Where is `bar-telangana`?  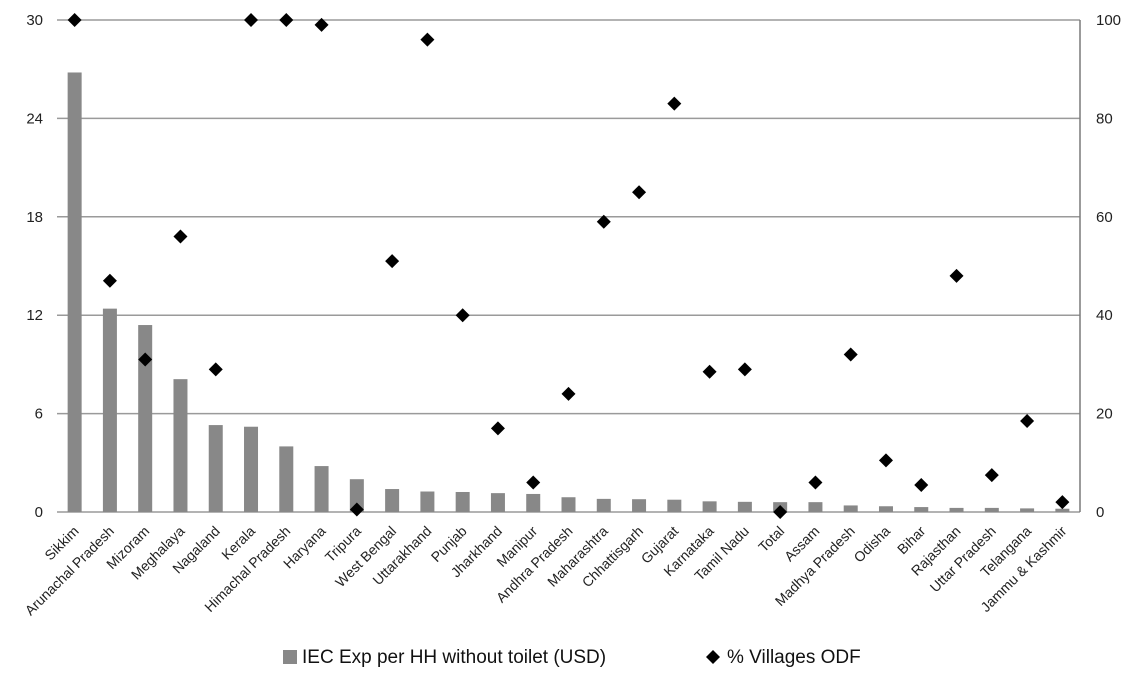 bar-telangana is located at coordinates (1027, 510).